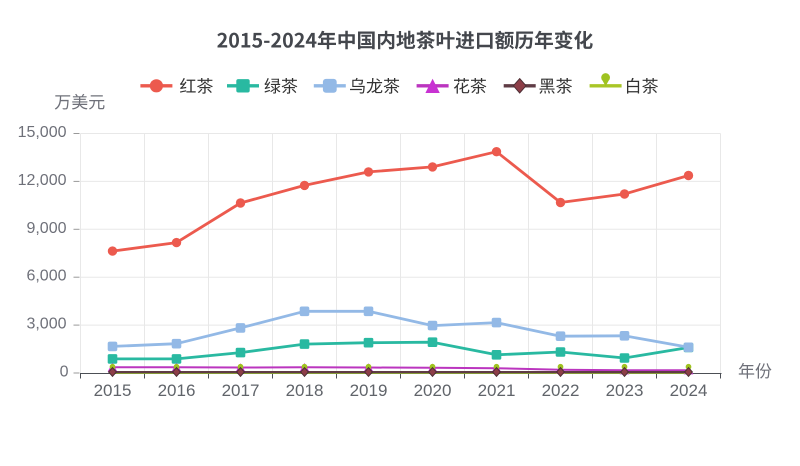 The image size is (800, 466). What do you see at coordinates (177, 390) in the screenshot?
I see `svg-text: 2016` at bounding box center [177, 390].